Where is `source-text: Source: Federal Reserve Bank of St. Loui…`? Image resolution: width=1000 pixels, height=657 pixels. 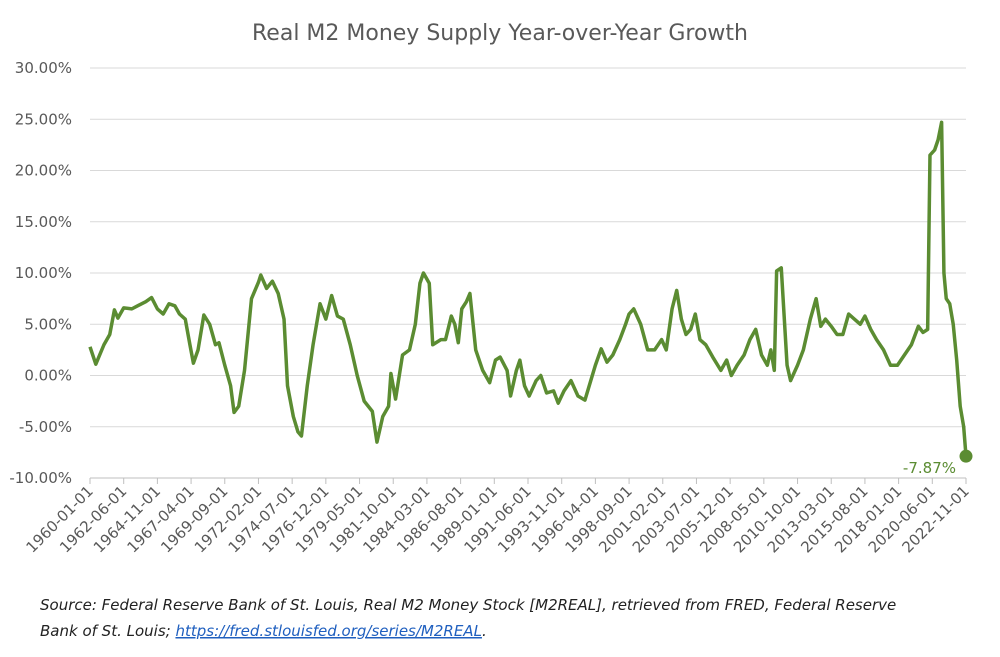 source-text: Source: Federal Reserve Bank of St. Loui… is located at coordinates (468, 605).